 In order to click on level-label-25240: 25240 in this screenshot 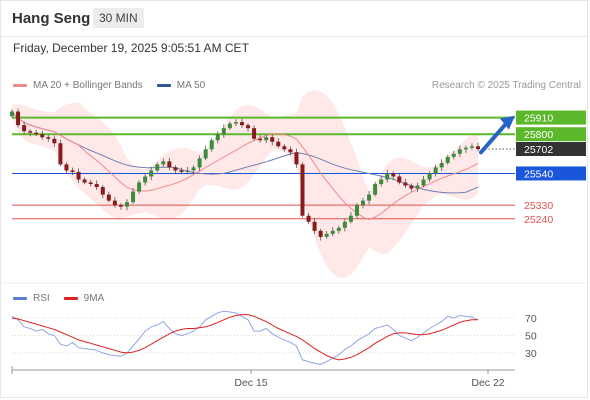, I will do `click(538, 220)`.